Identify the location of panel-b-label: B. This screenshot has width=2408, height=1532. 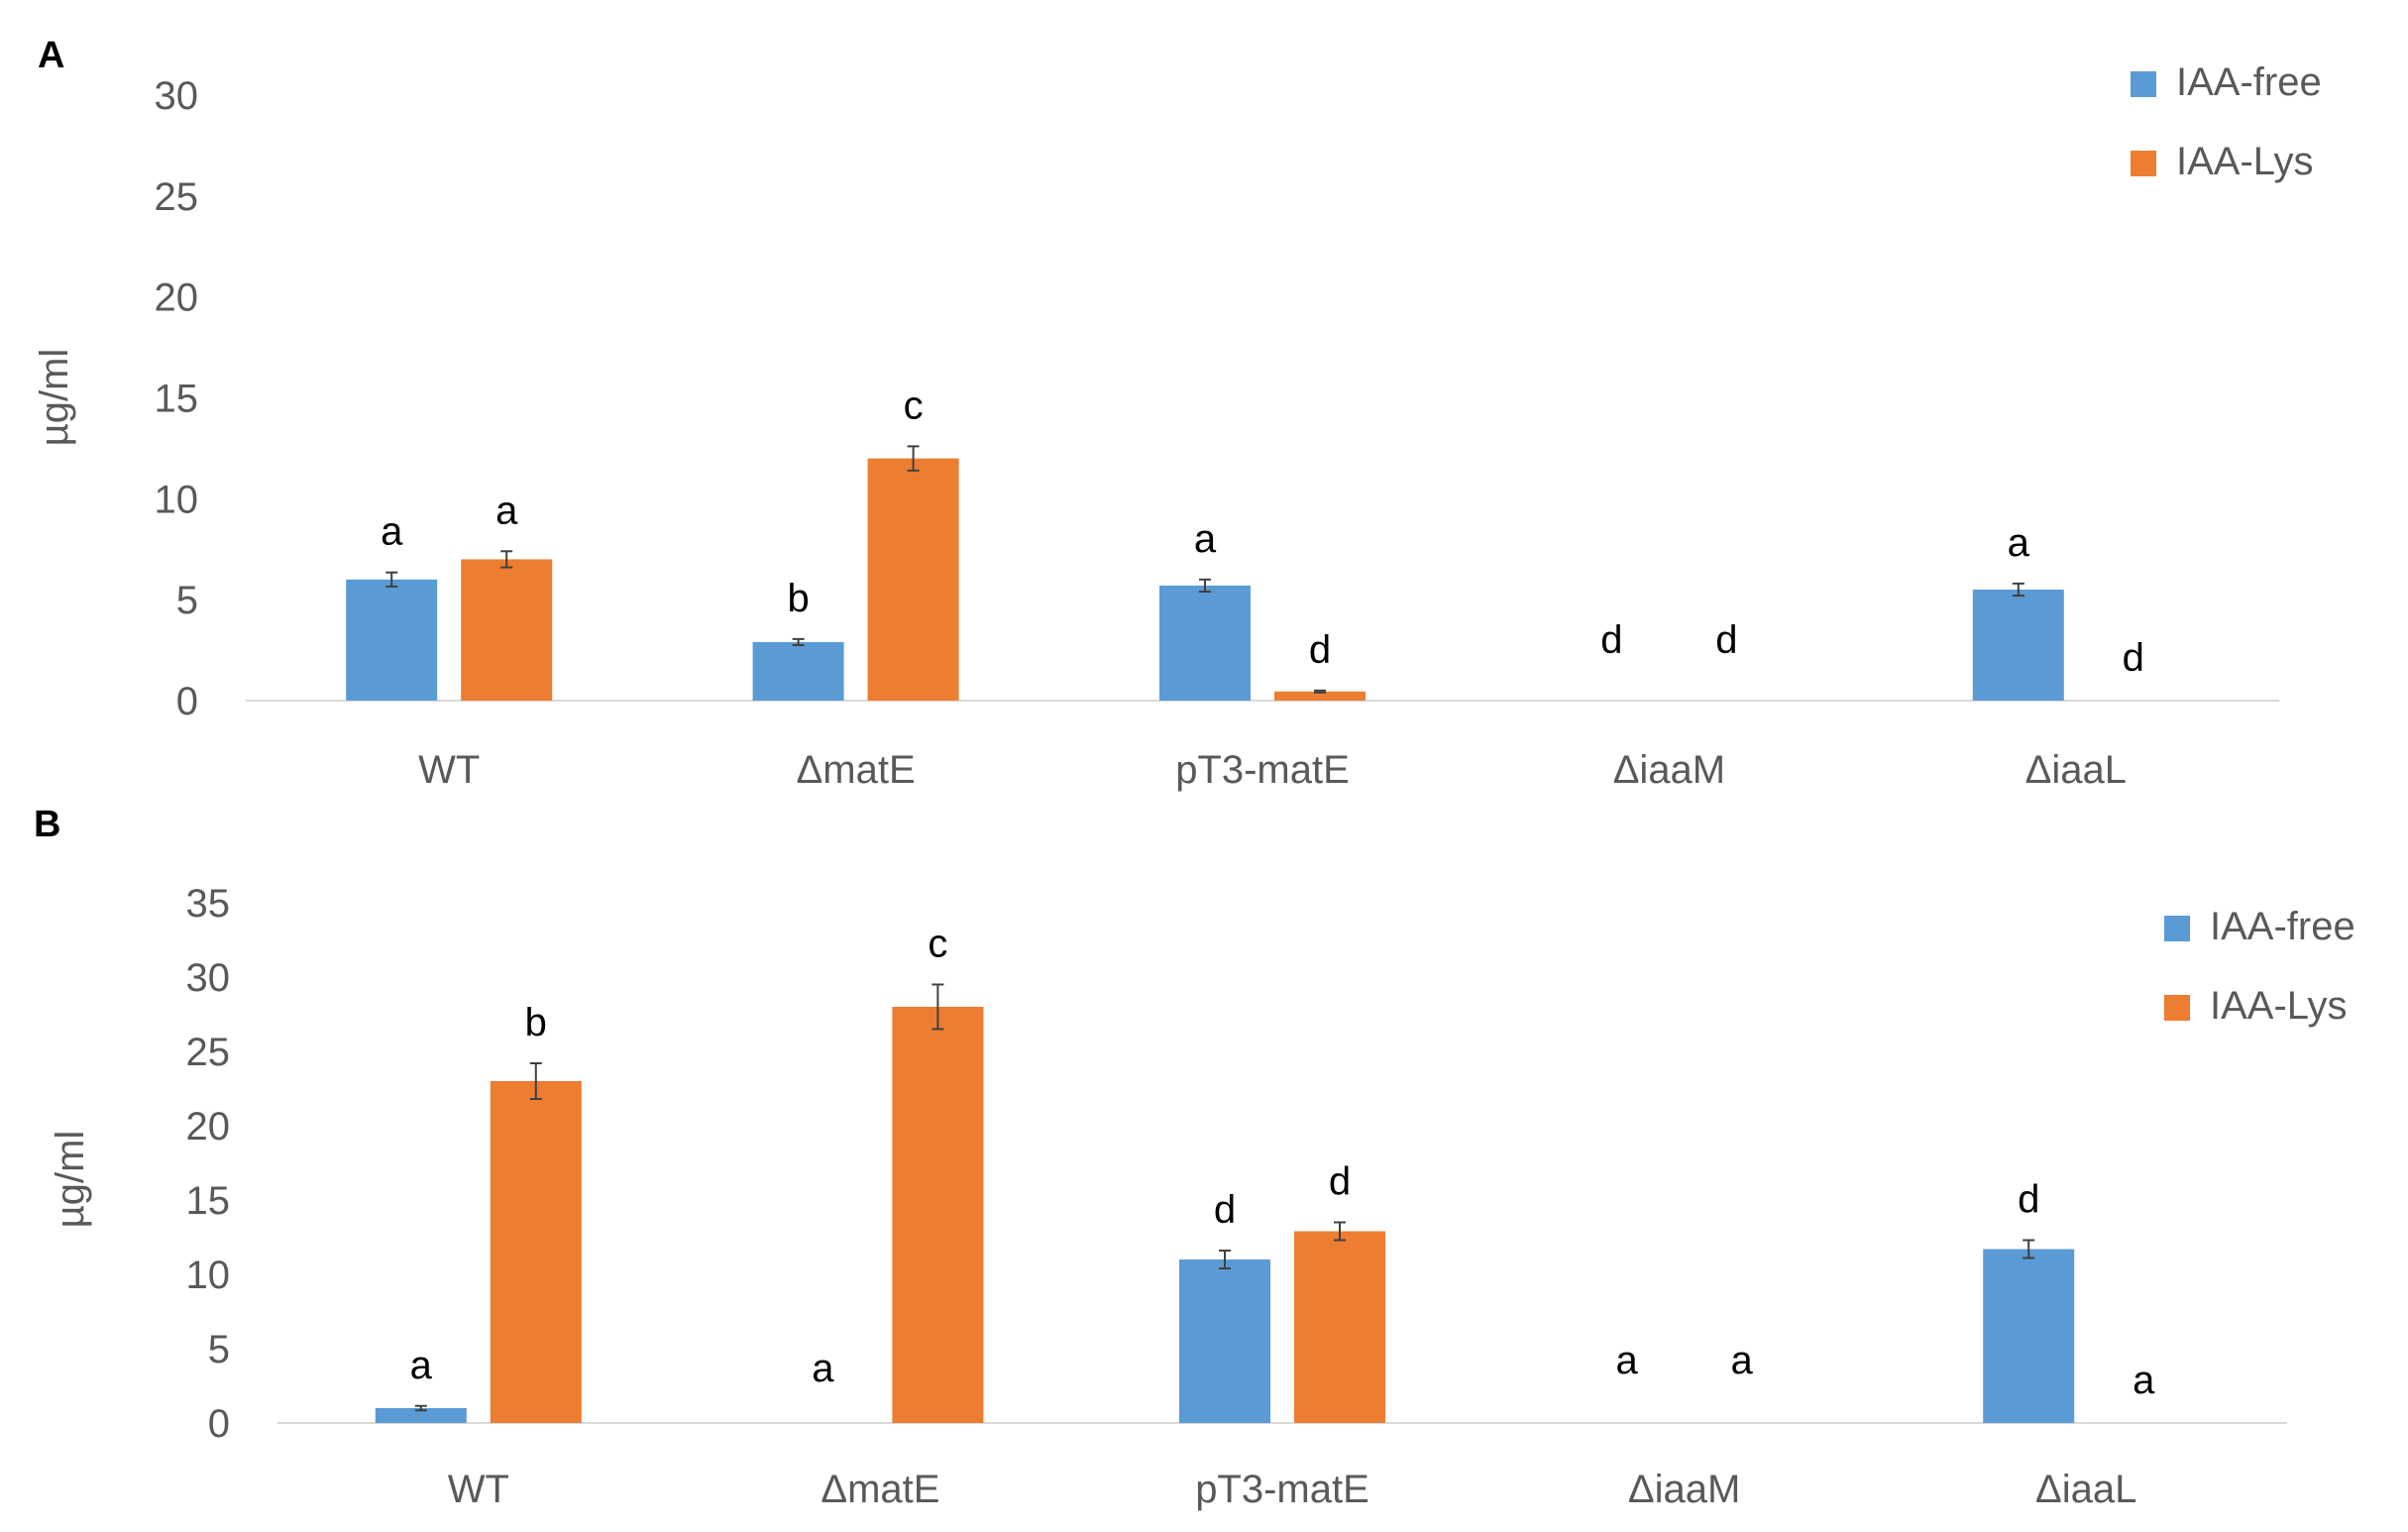
(47, 824).